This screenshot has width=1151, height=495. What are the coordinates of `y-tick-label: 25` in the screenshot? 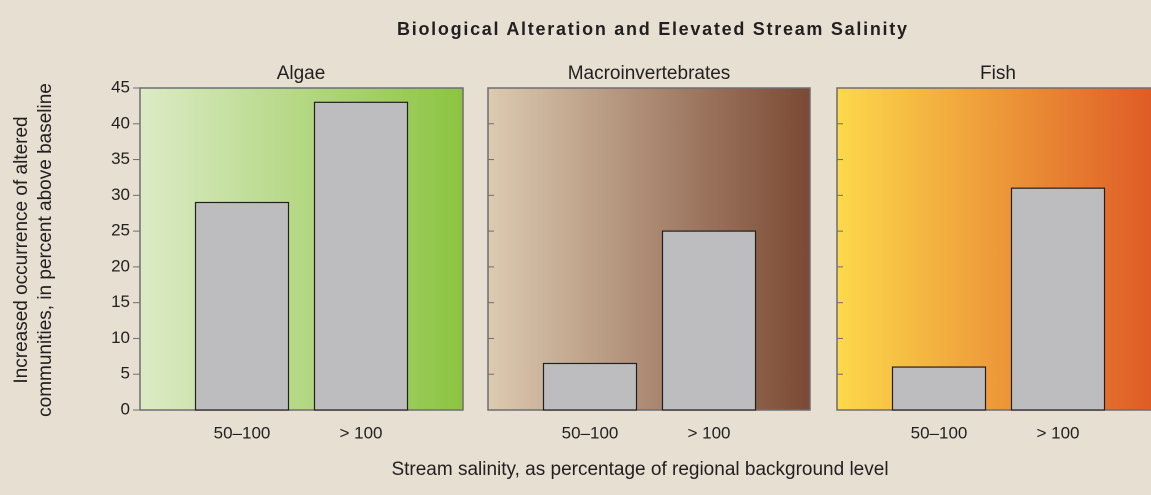 It's located at (120, 230).